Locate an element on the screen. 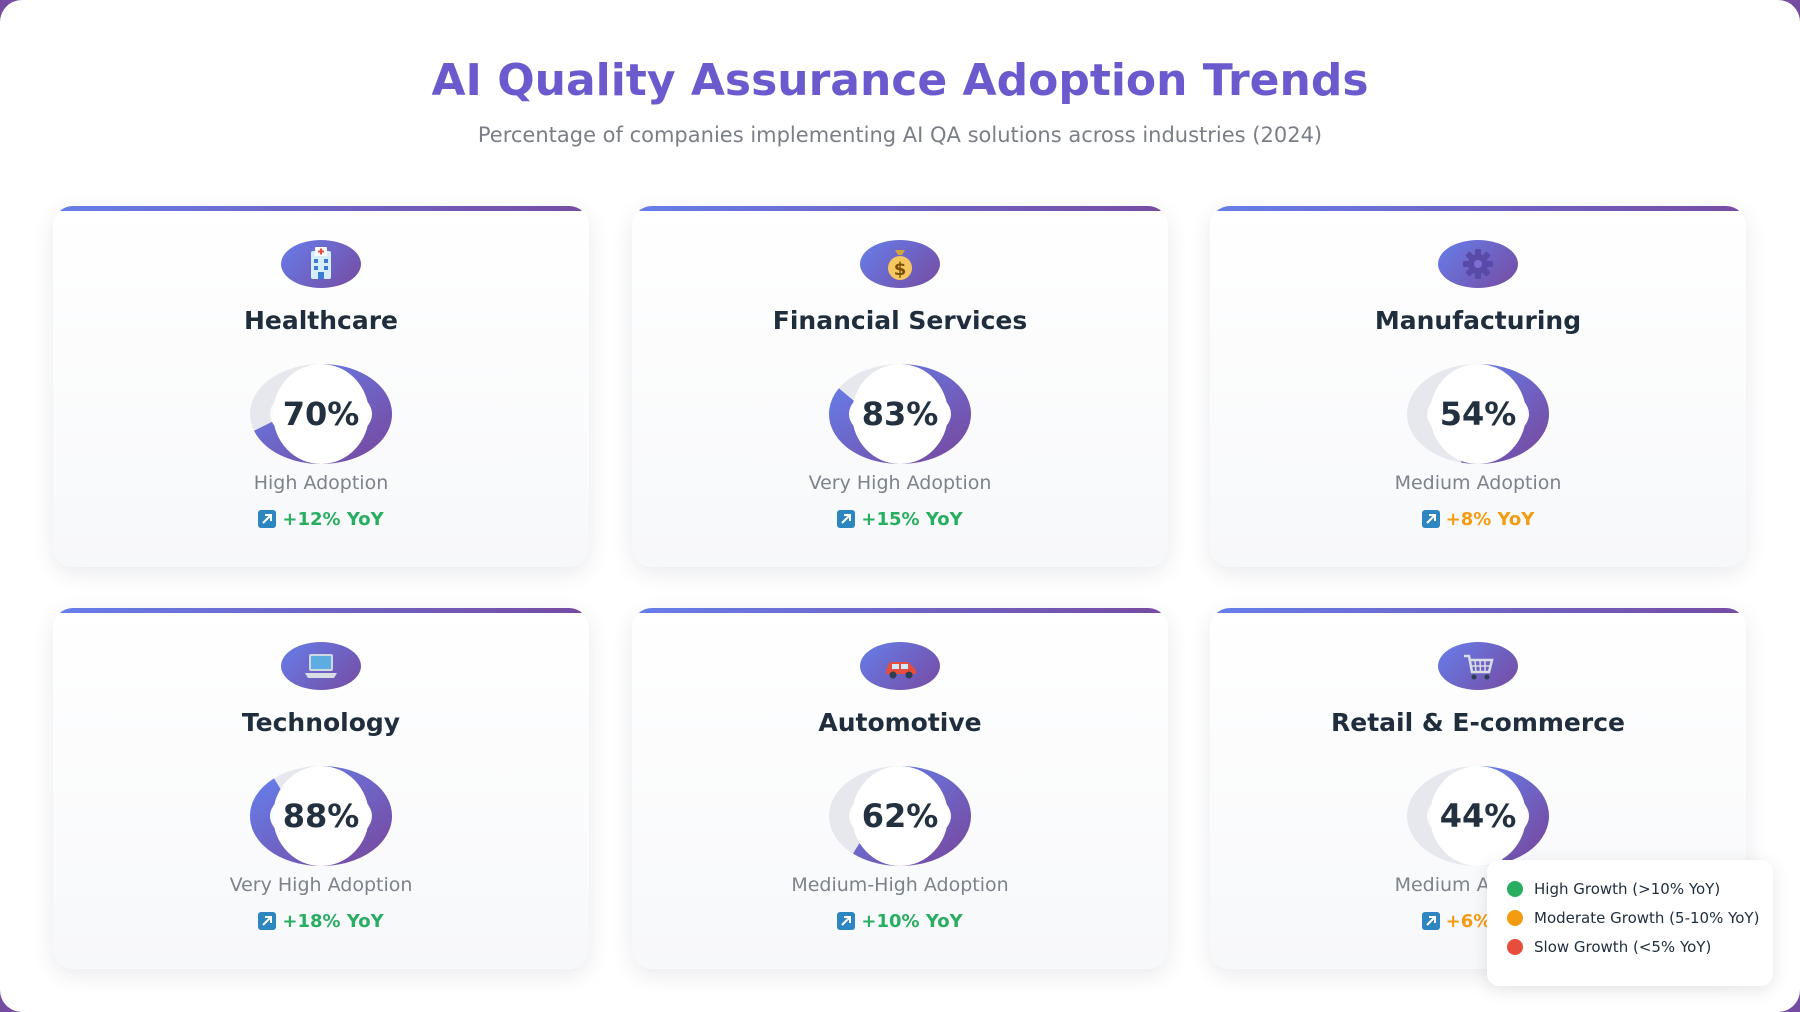 The height and width of the screenshot is (1012, 1800). adoption-value-label: 70% is located at coordinates (321, 414).